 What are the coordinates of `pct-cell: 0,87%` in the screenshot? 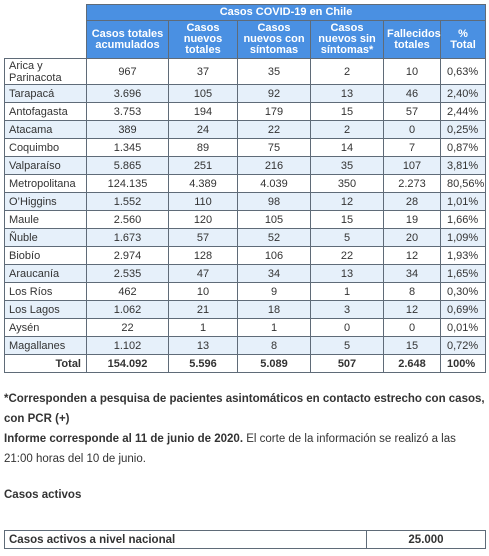 It's located at (463, 147).